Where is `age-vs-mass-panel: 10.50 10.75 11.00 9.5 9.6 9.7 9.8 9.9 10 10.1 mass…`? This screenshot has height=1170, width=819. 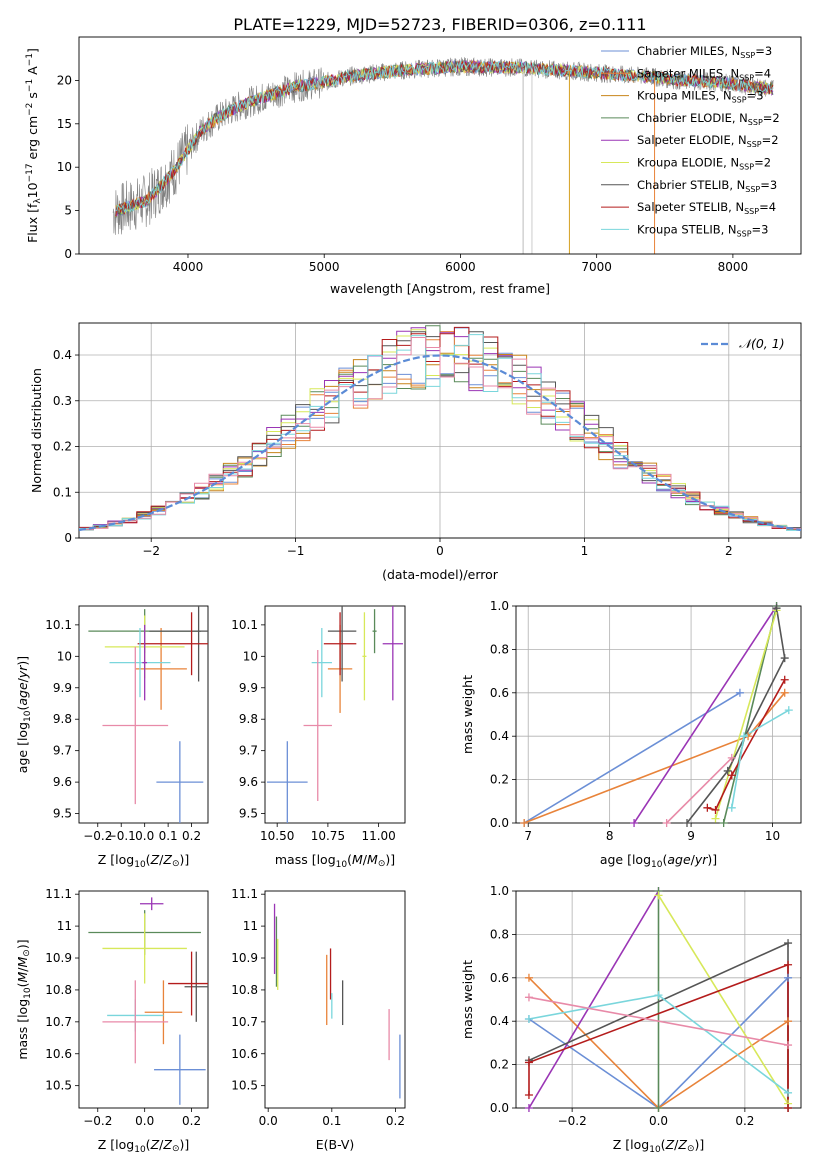
age-vs-mass-panel: 10.50 10.75 11.00 9.5 9.6 9.7 9.8 9.9 10 10.1 mass… is located at coordinates (318, 737).